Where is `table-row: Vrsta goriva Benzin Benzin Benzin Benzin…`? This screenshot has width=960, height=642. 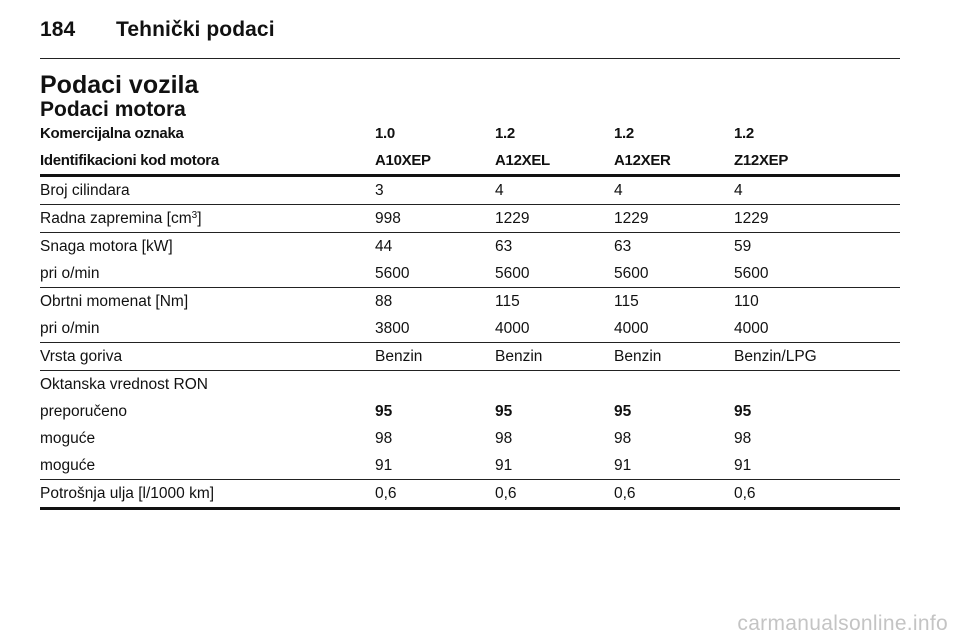 table-row: Vrsta goriva Benzin Benzin Benzin Benzin… is located at coordinates (470, 356).